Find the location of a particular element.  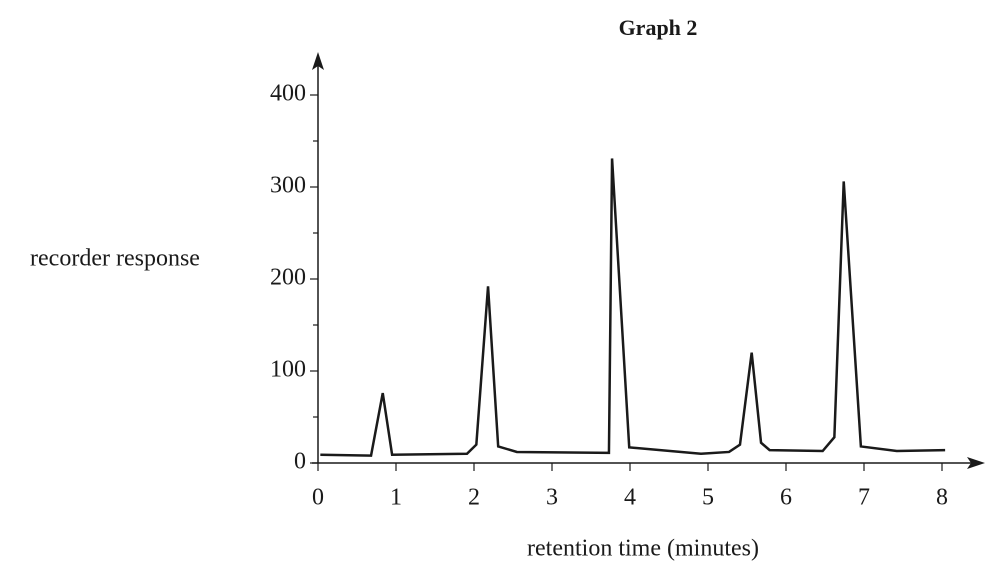

x-tick-label: 3 is located at coordinates (552, 498).